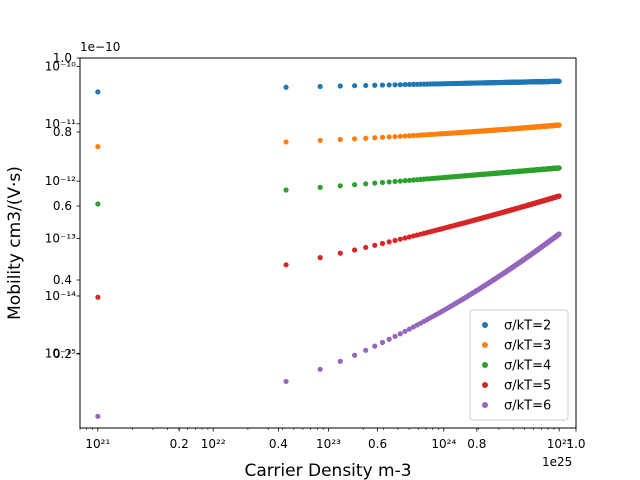  I want to click on x-tick-label: 10²³, so click(328, 444).